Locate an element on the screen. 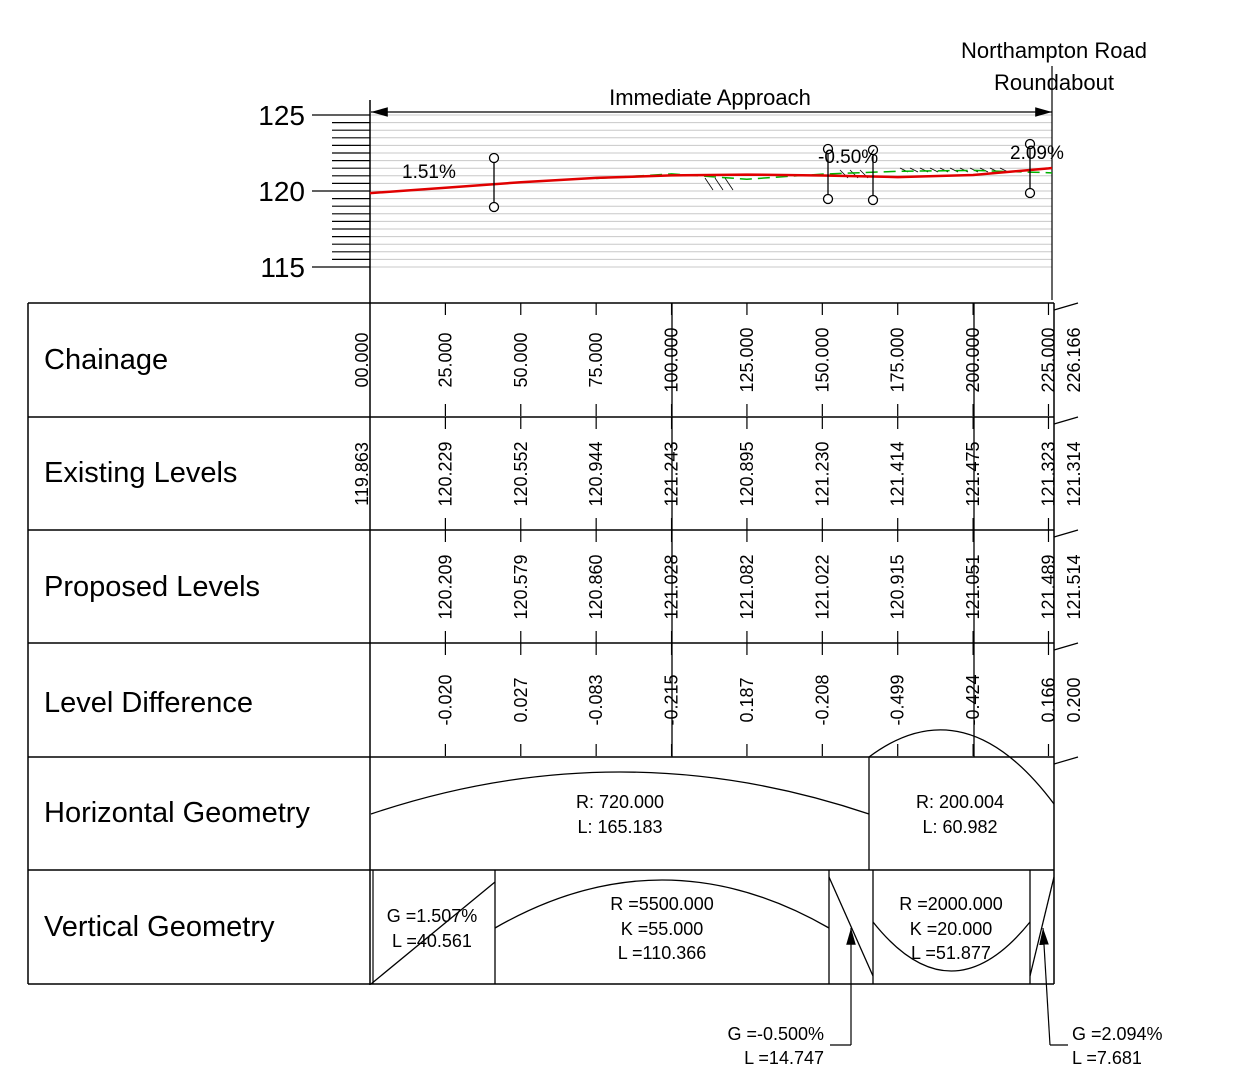  vertical-length-label: L =7.681 is located at coordinates (1107, 1058).